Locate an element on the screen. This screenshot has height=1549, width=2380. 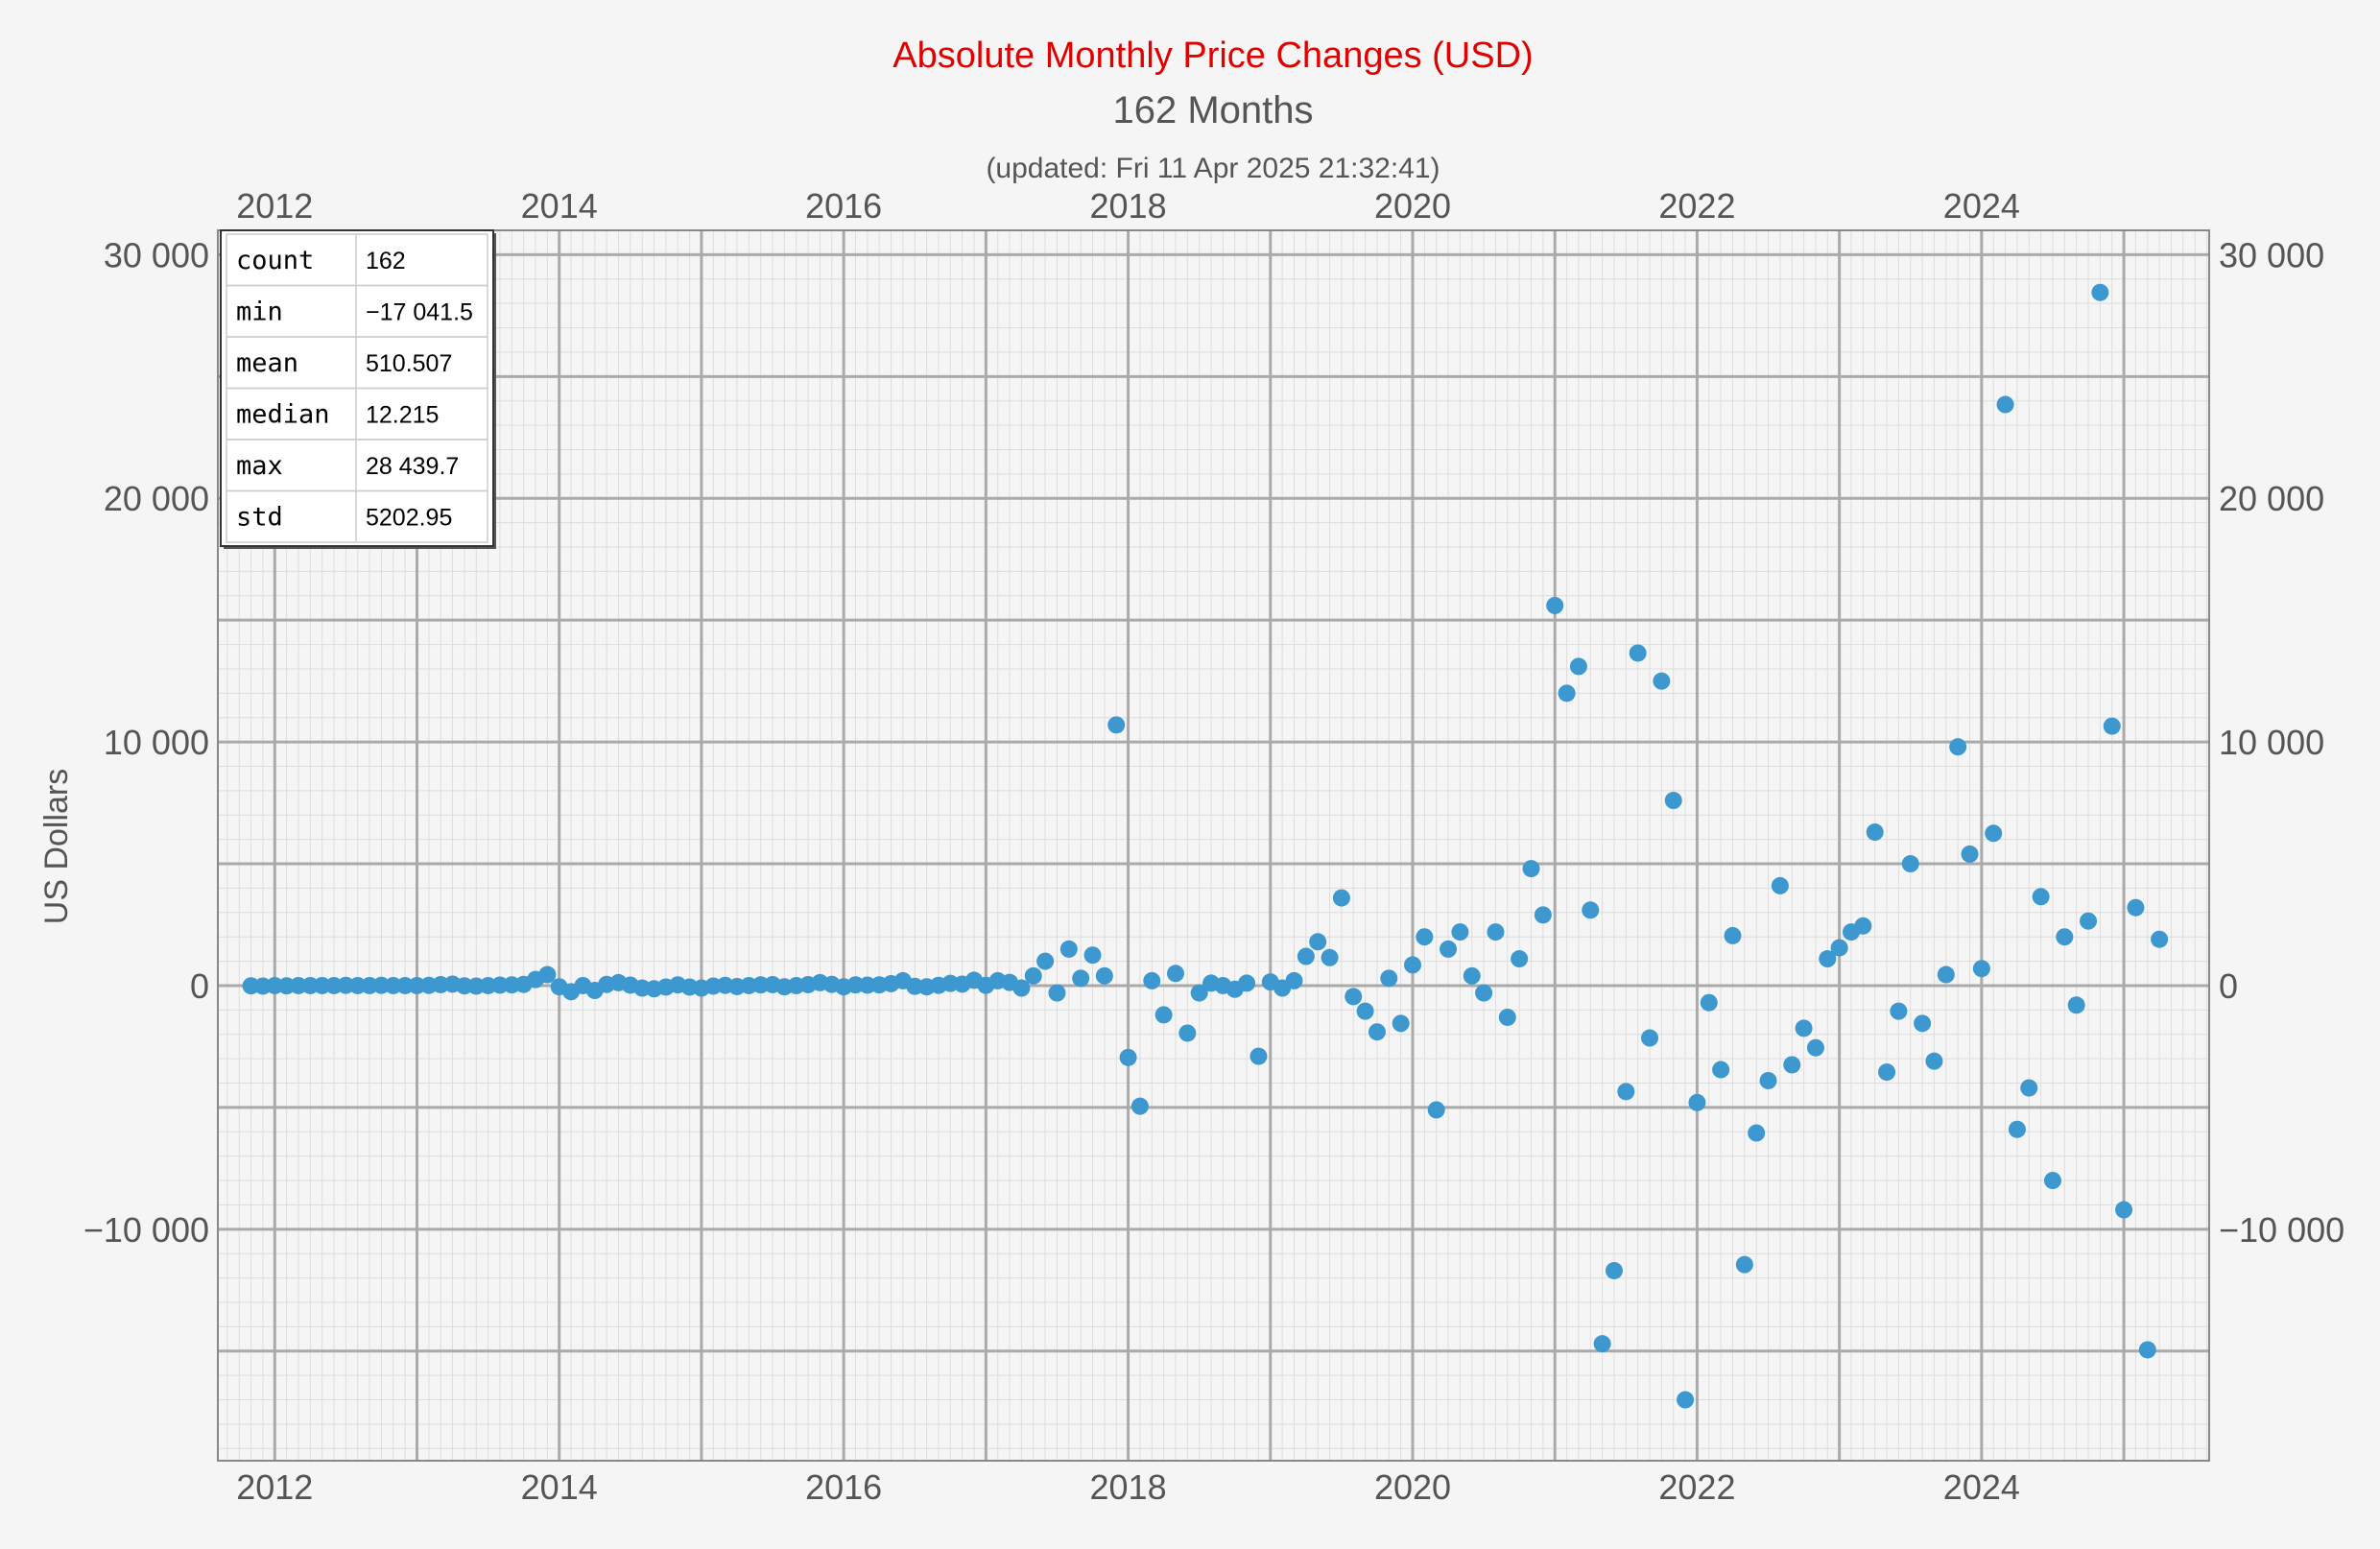
x-tick-label-top: 2016 is located at coordinates (844, 206).